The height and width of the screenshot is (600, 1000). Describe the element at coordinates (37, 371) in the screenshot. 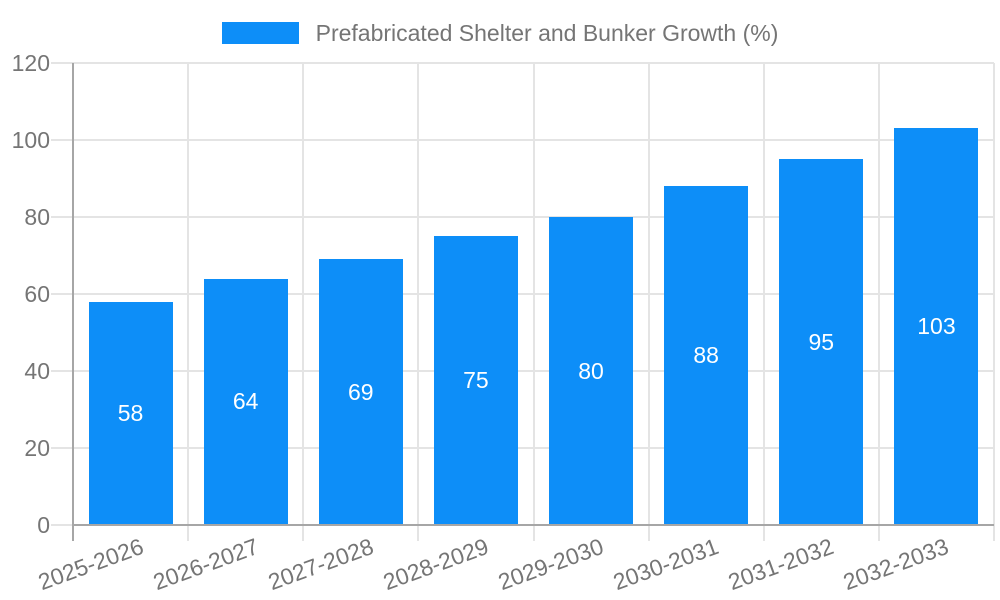

I see `y-tick-label: 40` at that location.